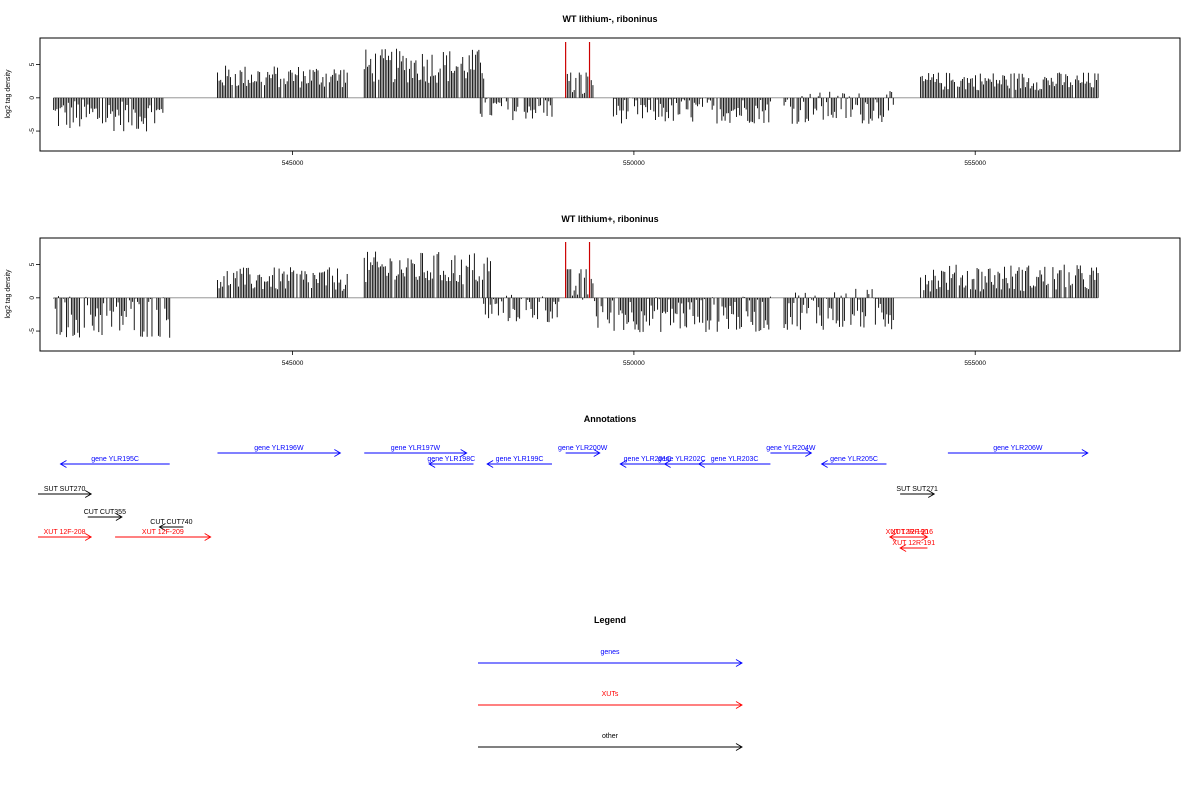 This screenshot has width=1200, height=800. I want to click on annotation-feature: gene YLR196W, so click(279, 451).